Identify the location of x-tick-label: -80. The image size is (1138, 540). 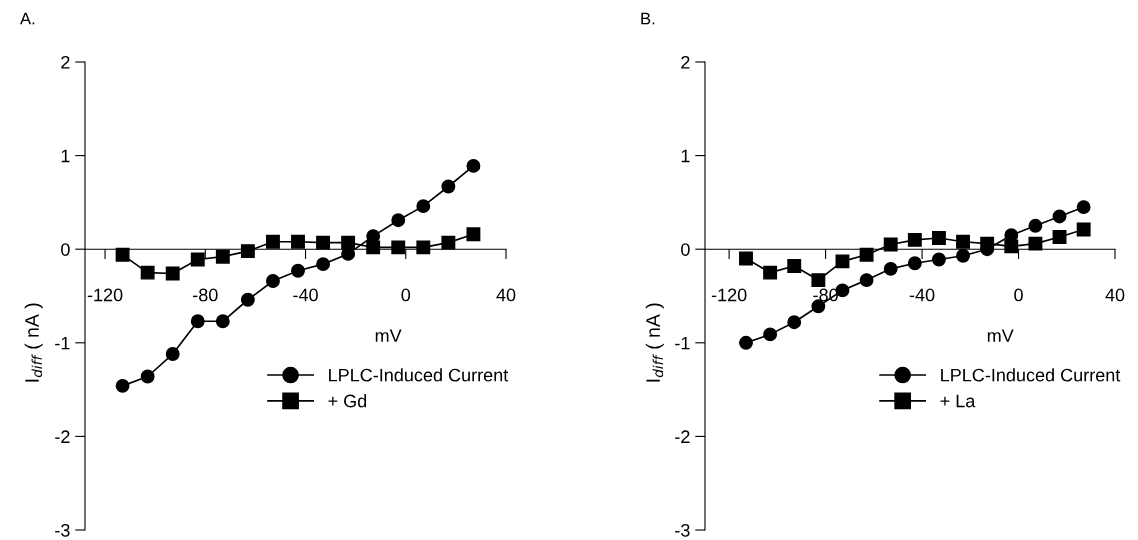
(205, 295).